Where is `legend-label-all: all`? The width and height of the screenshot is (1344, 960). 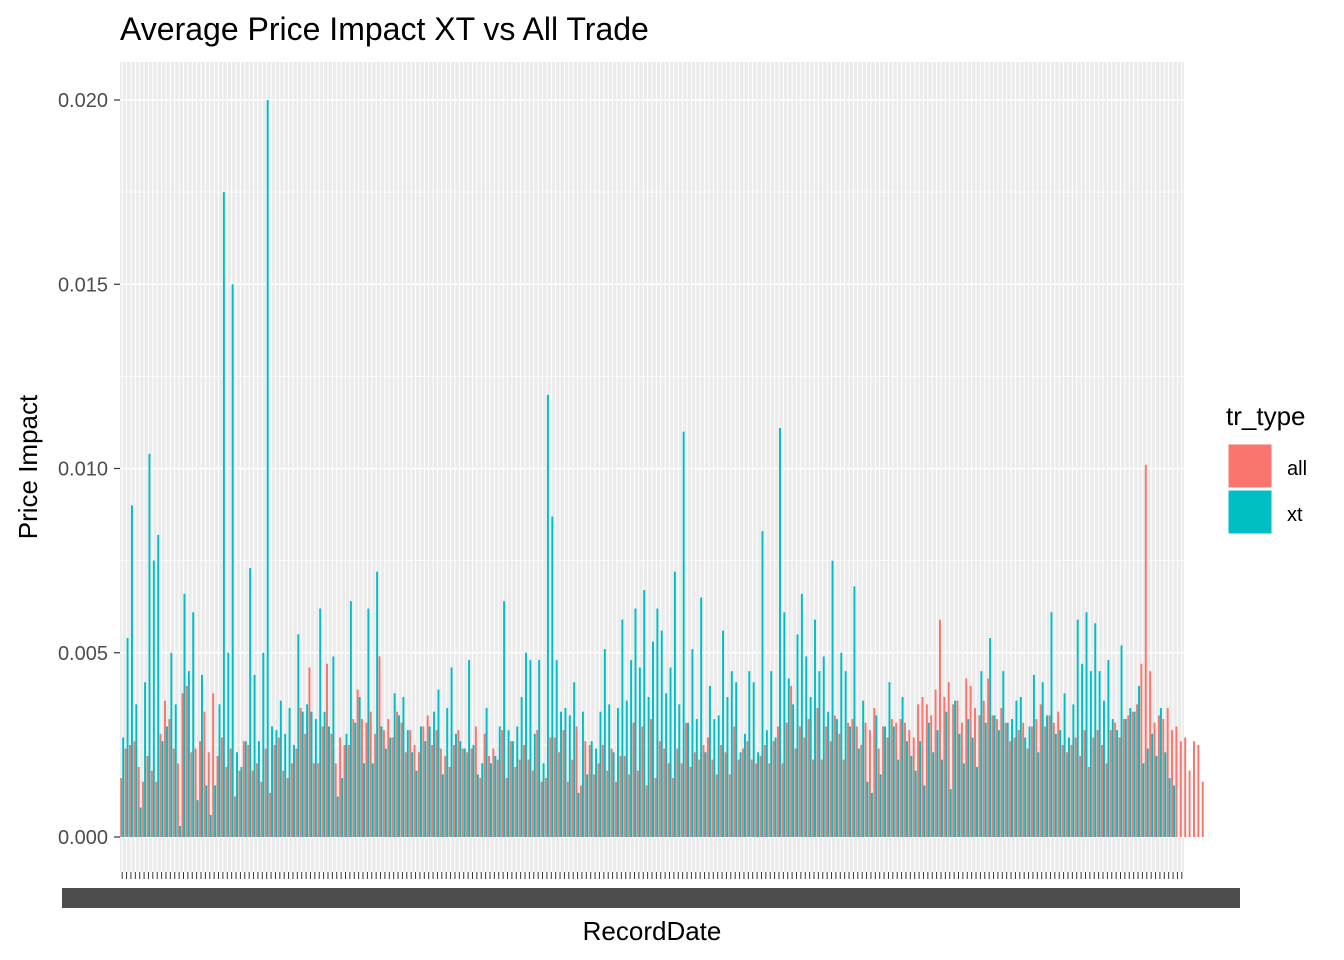
legend-label-all: all is located at coordinates (1297, 469).